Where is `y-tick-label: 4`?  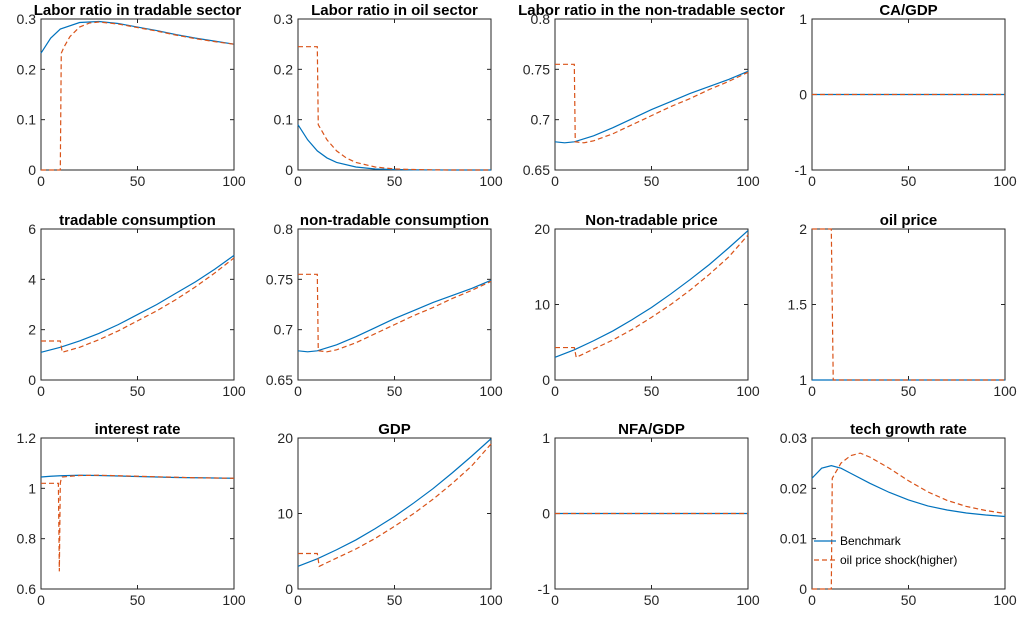
y-tick-label: 4 is located at coordinates (32, 279).